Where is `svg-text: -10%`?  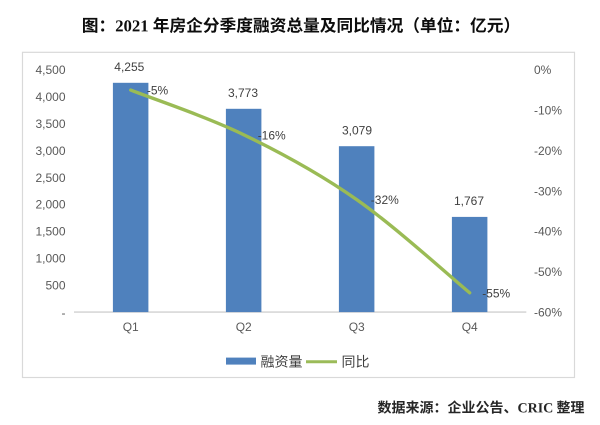
svg-text: -10% is located at coordinates (548, 111).